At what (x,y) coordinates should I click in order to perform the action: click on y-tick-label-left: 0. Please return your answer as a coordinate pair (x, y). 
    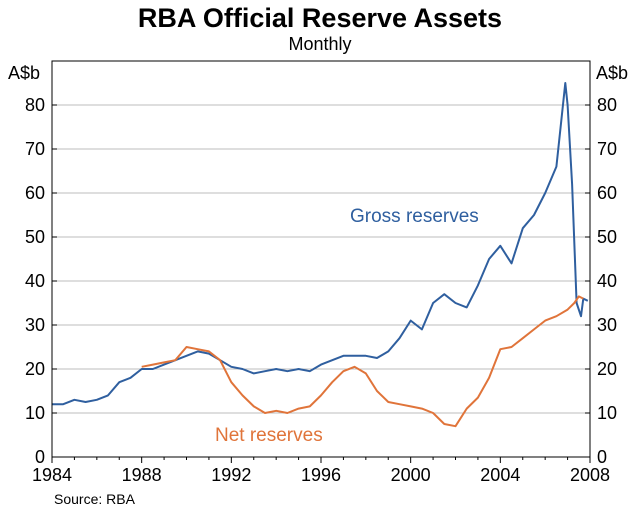
    Looking at the image, I should click on (40, 457).